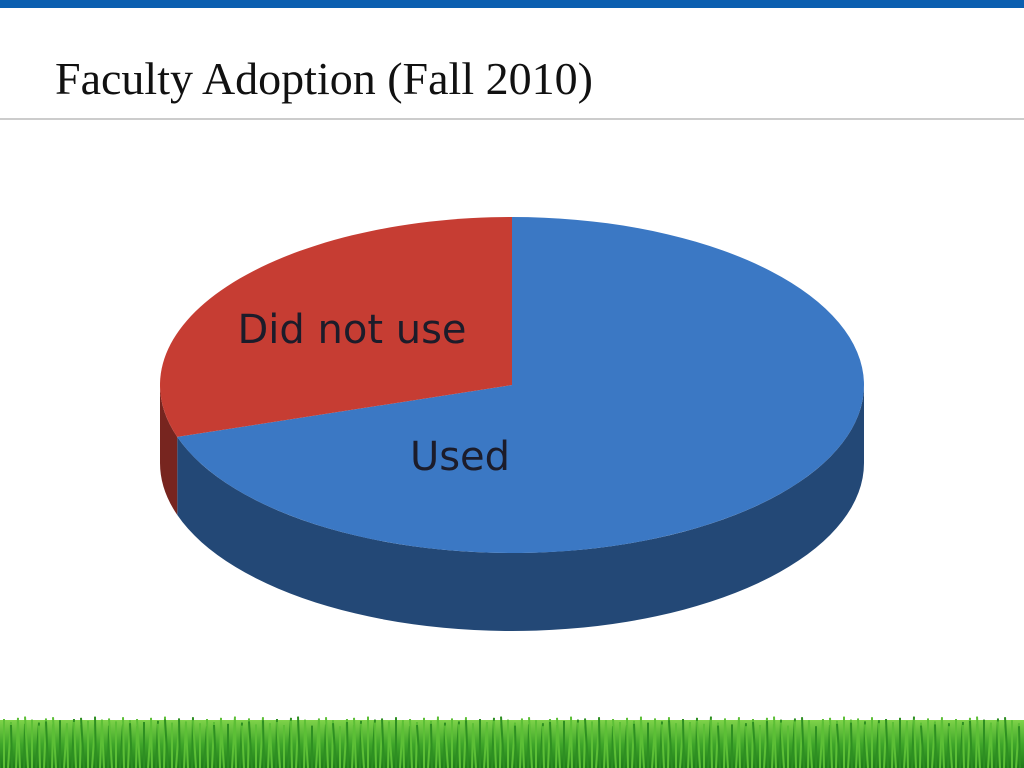  I want to click on pie-slice, so click(335, 327).